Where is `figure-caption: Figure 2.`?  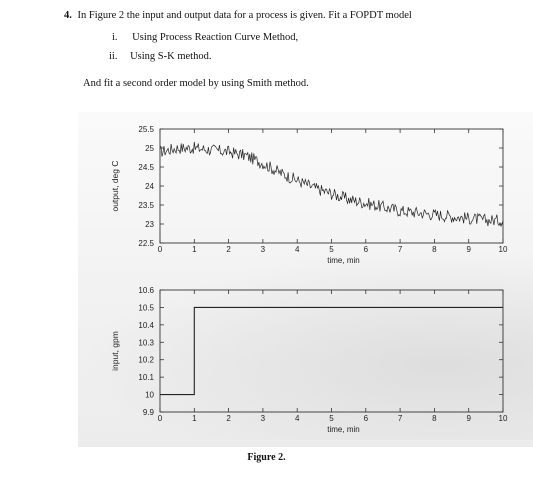 figure-caption: Figure 2. is located at coordinates (266, 457).